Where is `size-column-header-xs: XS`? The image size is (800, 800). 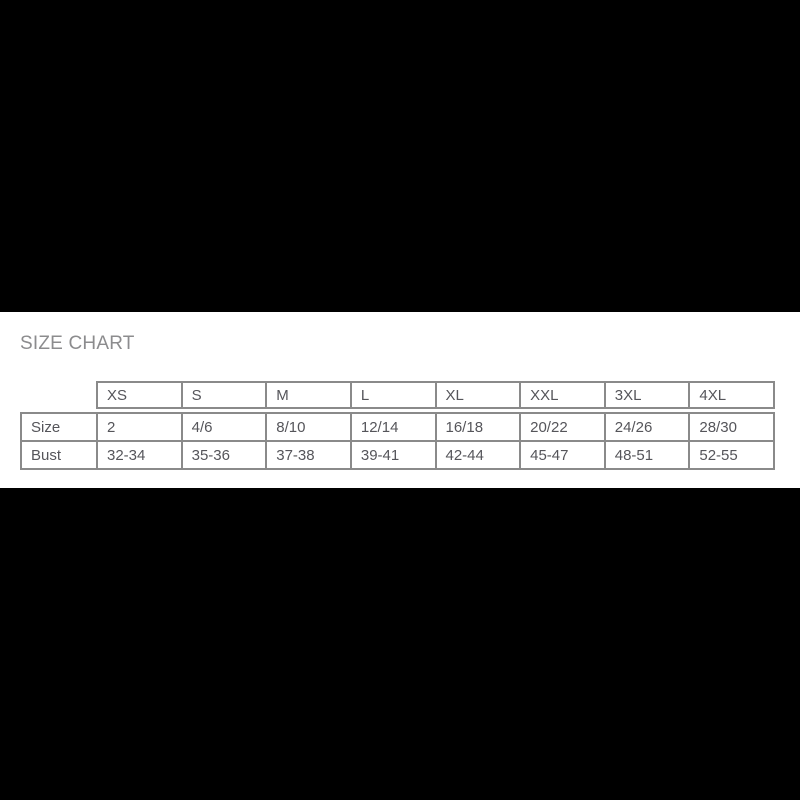 size-column-header-xs: XS is located at coordinates (139, 395).